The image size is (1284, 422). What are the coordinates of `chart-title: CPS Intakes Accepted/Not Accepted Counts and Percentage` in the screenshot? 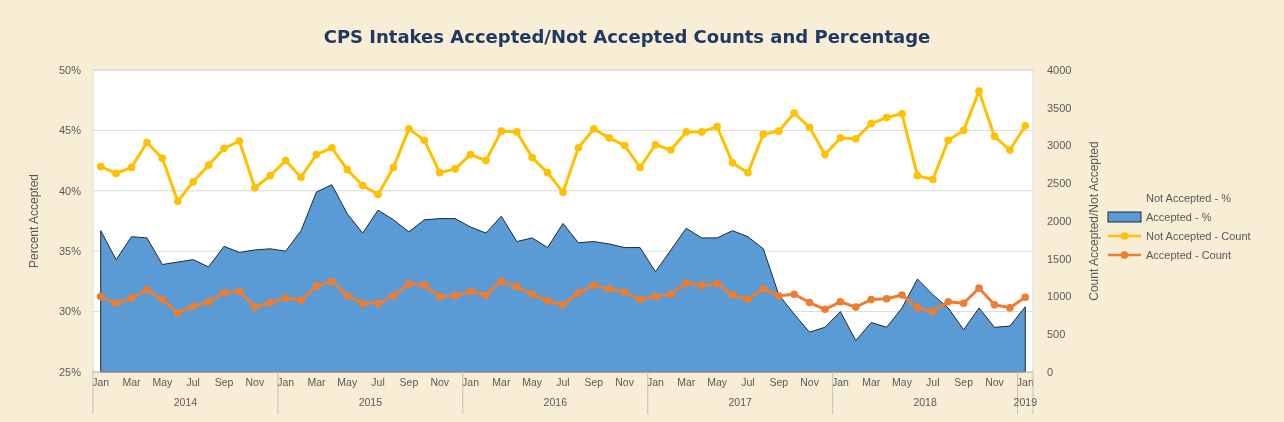 It's located at (627, 36).